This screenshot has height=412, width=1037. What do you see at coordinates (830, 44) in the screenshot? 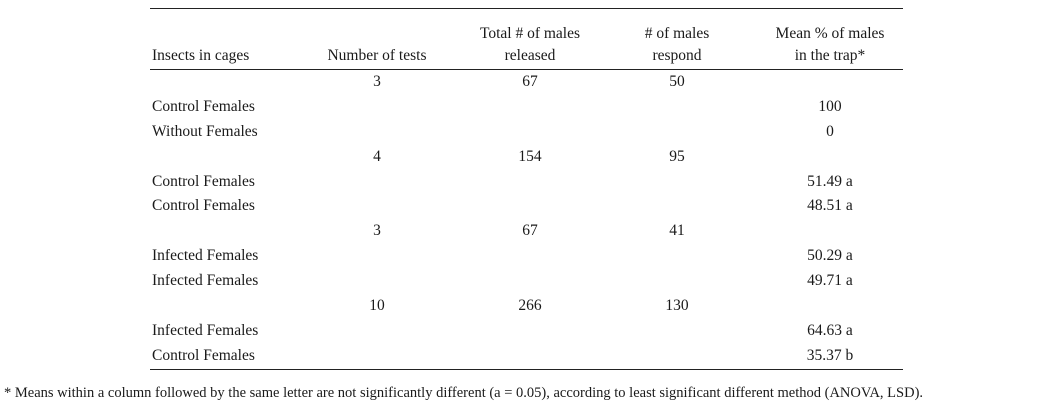
I see `header-mean-percent: Mean % of males in the trap*` at bounding box center [830, 44].